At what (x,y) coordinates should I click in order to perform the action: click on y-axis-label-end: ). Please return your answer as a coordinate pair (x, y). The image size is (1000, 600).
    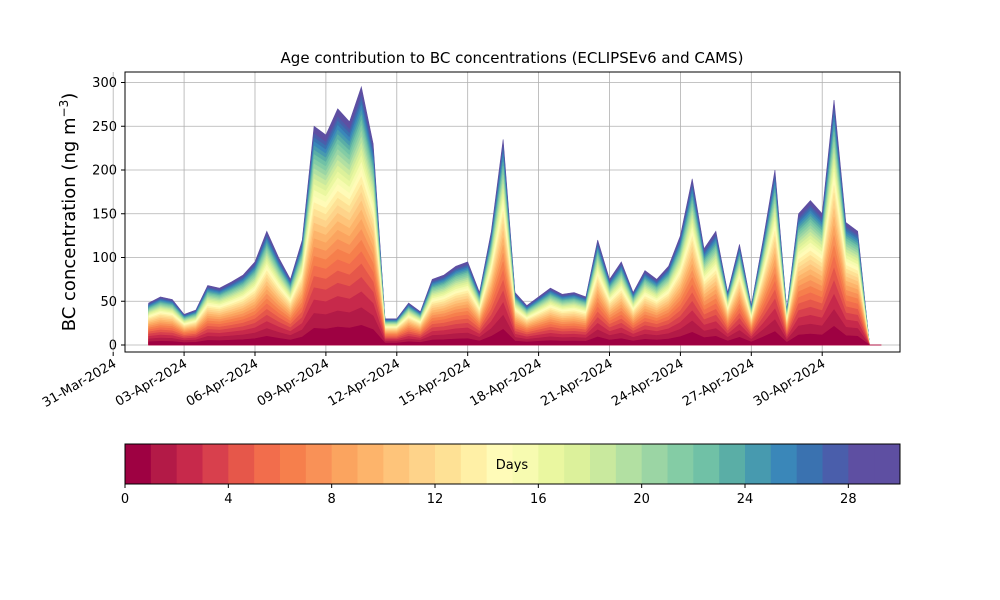
    Looking at the image, I should click on (69, 96).